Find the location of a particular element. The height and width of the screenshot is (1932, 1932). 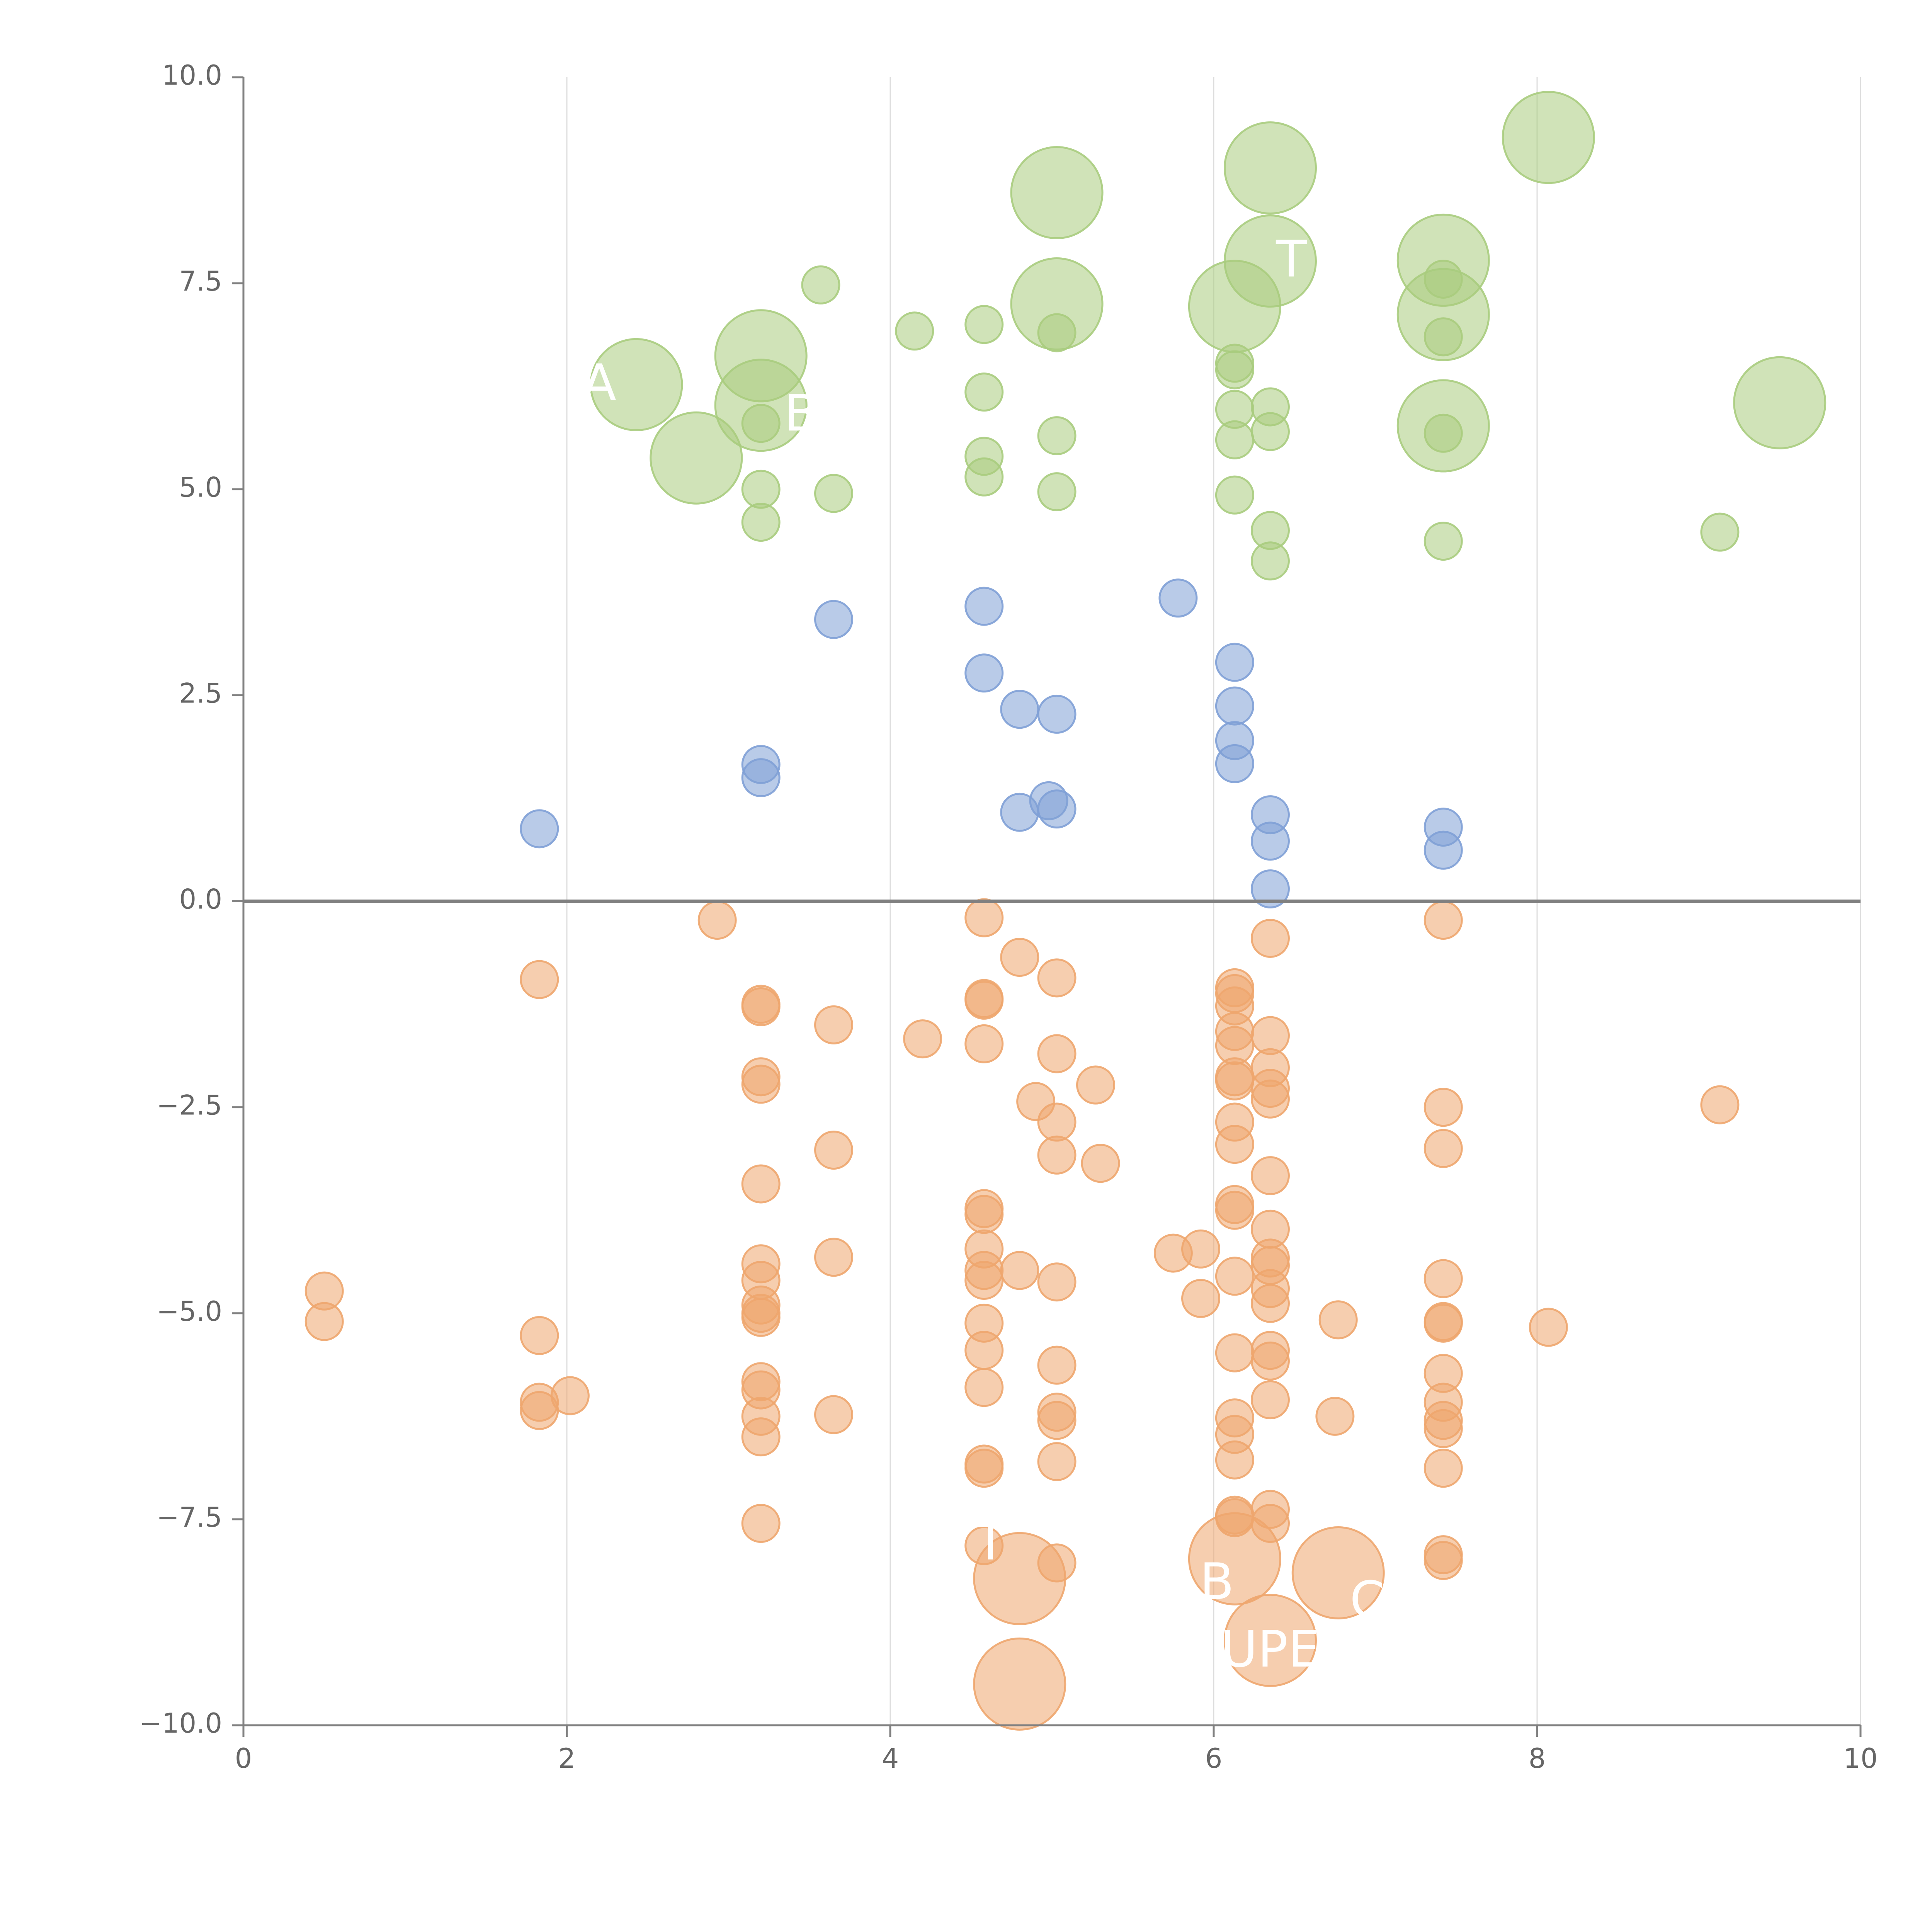

bubble-label: C is located at coordinates (1368, 1600).